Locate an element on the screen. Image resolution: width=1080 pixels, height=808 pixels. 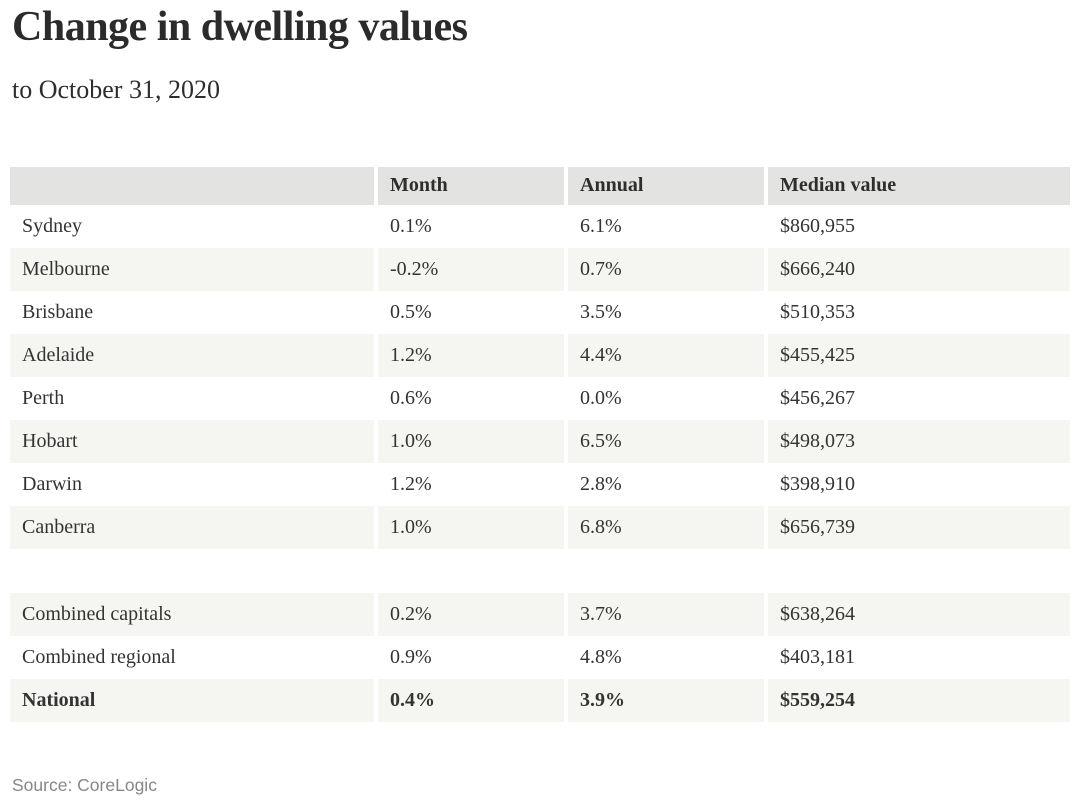
month-value: 0.4% is located at coordinates (470, 700).